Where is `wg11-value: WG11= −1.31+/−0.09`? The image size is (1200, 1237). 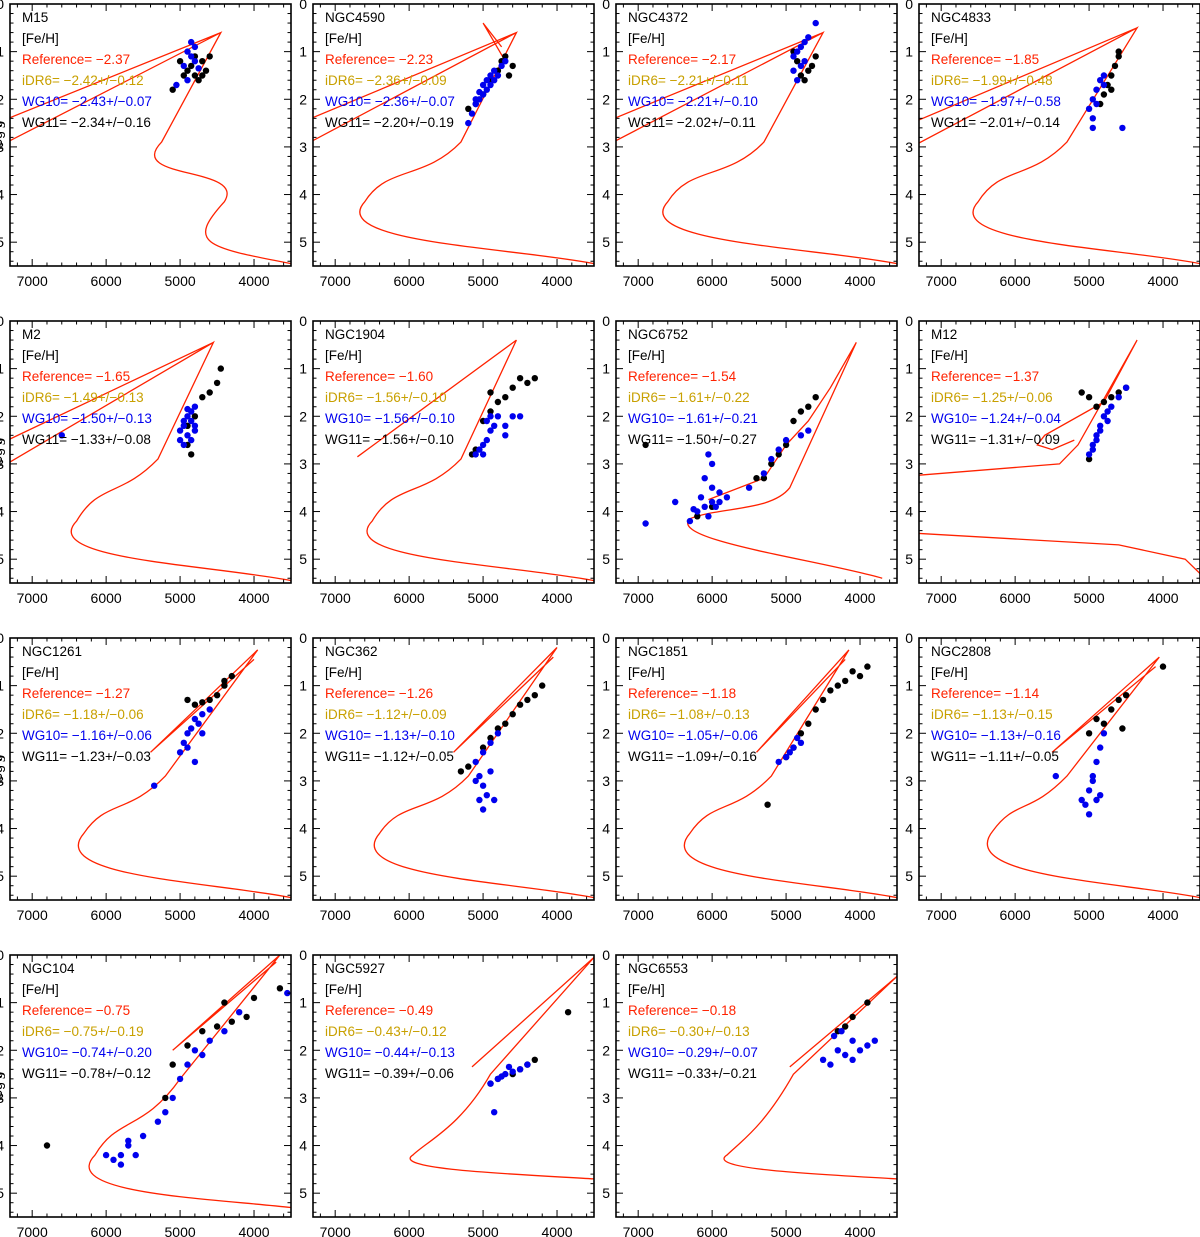
wg11-value: WG11= −1.31+/−0.09 is located at coordinates (995, 439).